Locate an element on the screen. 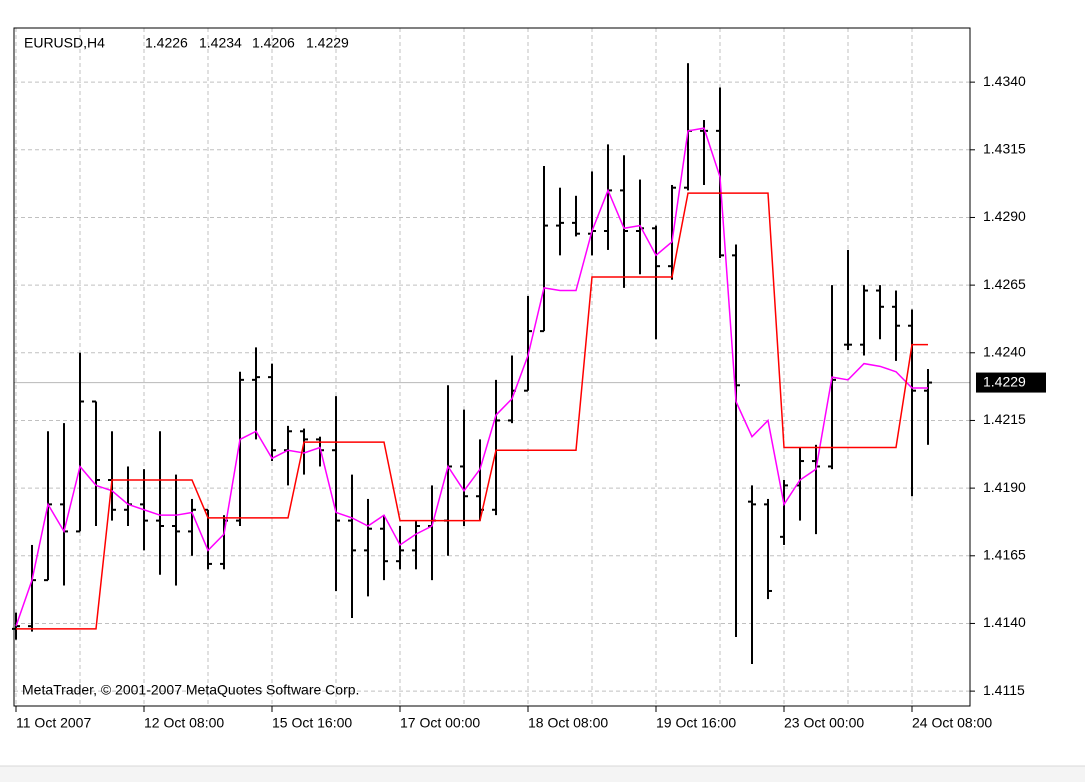 Image resolution: width=1085 pixels, height=782 pixels. header-high: 1.4234 is located at coordinates (220, 43).